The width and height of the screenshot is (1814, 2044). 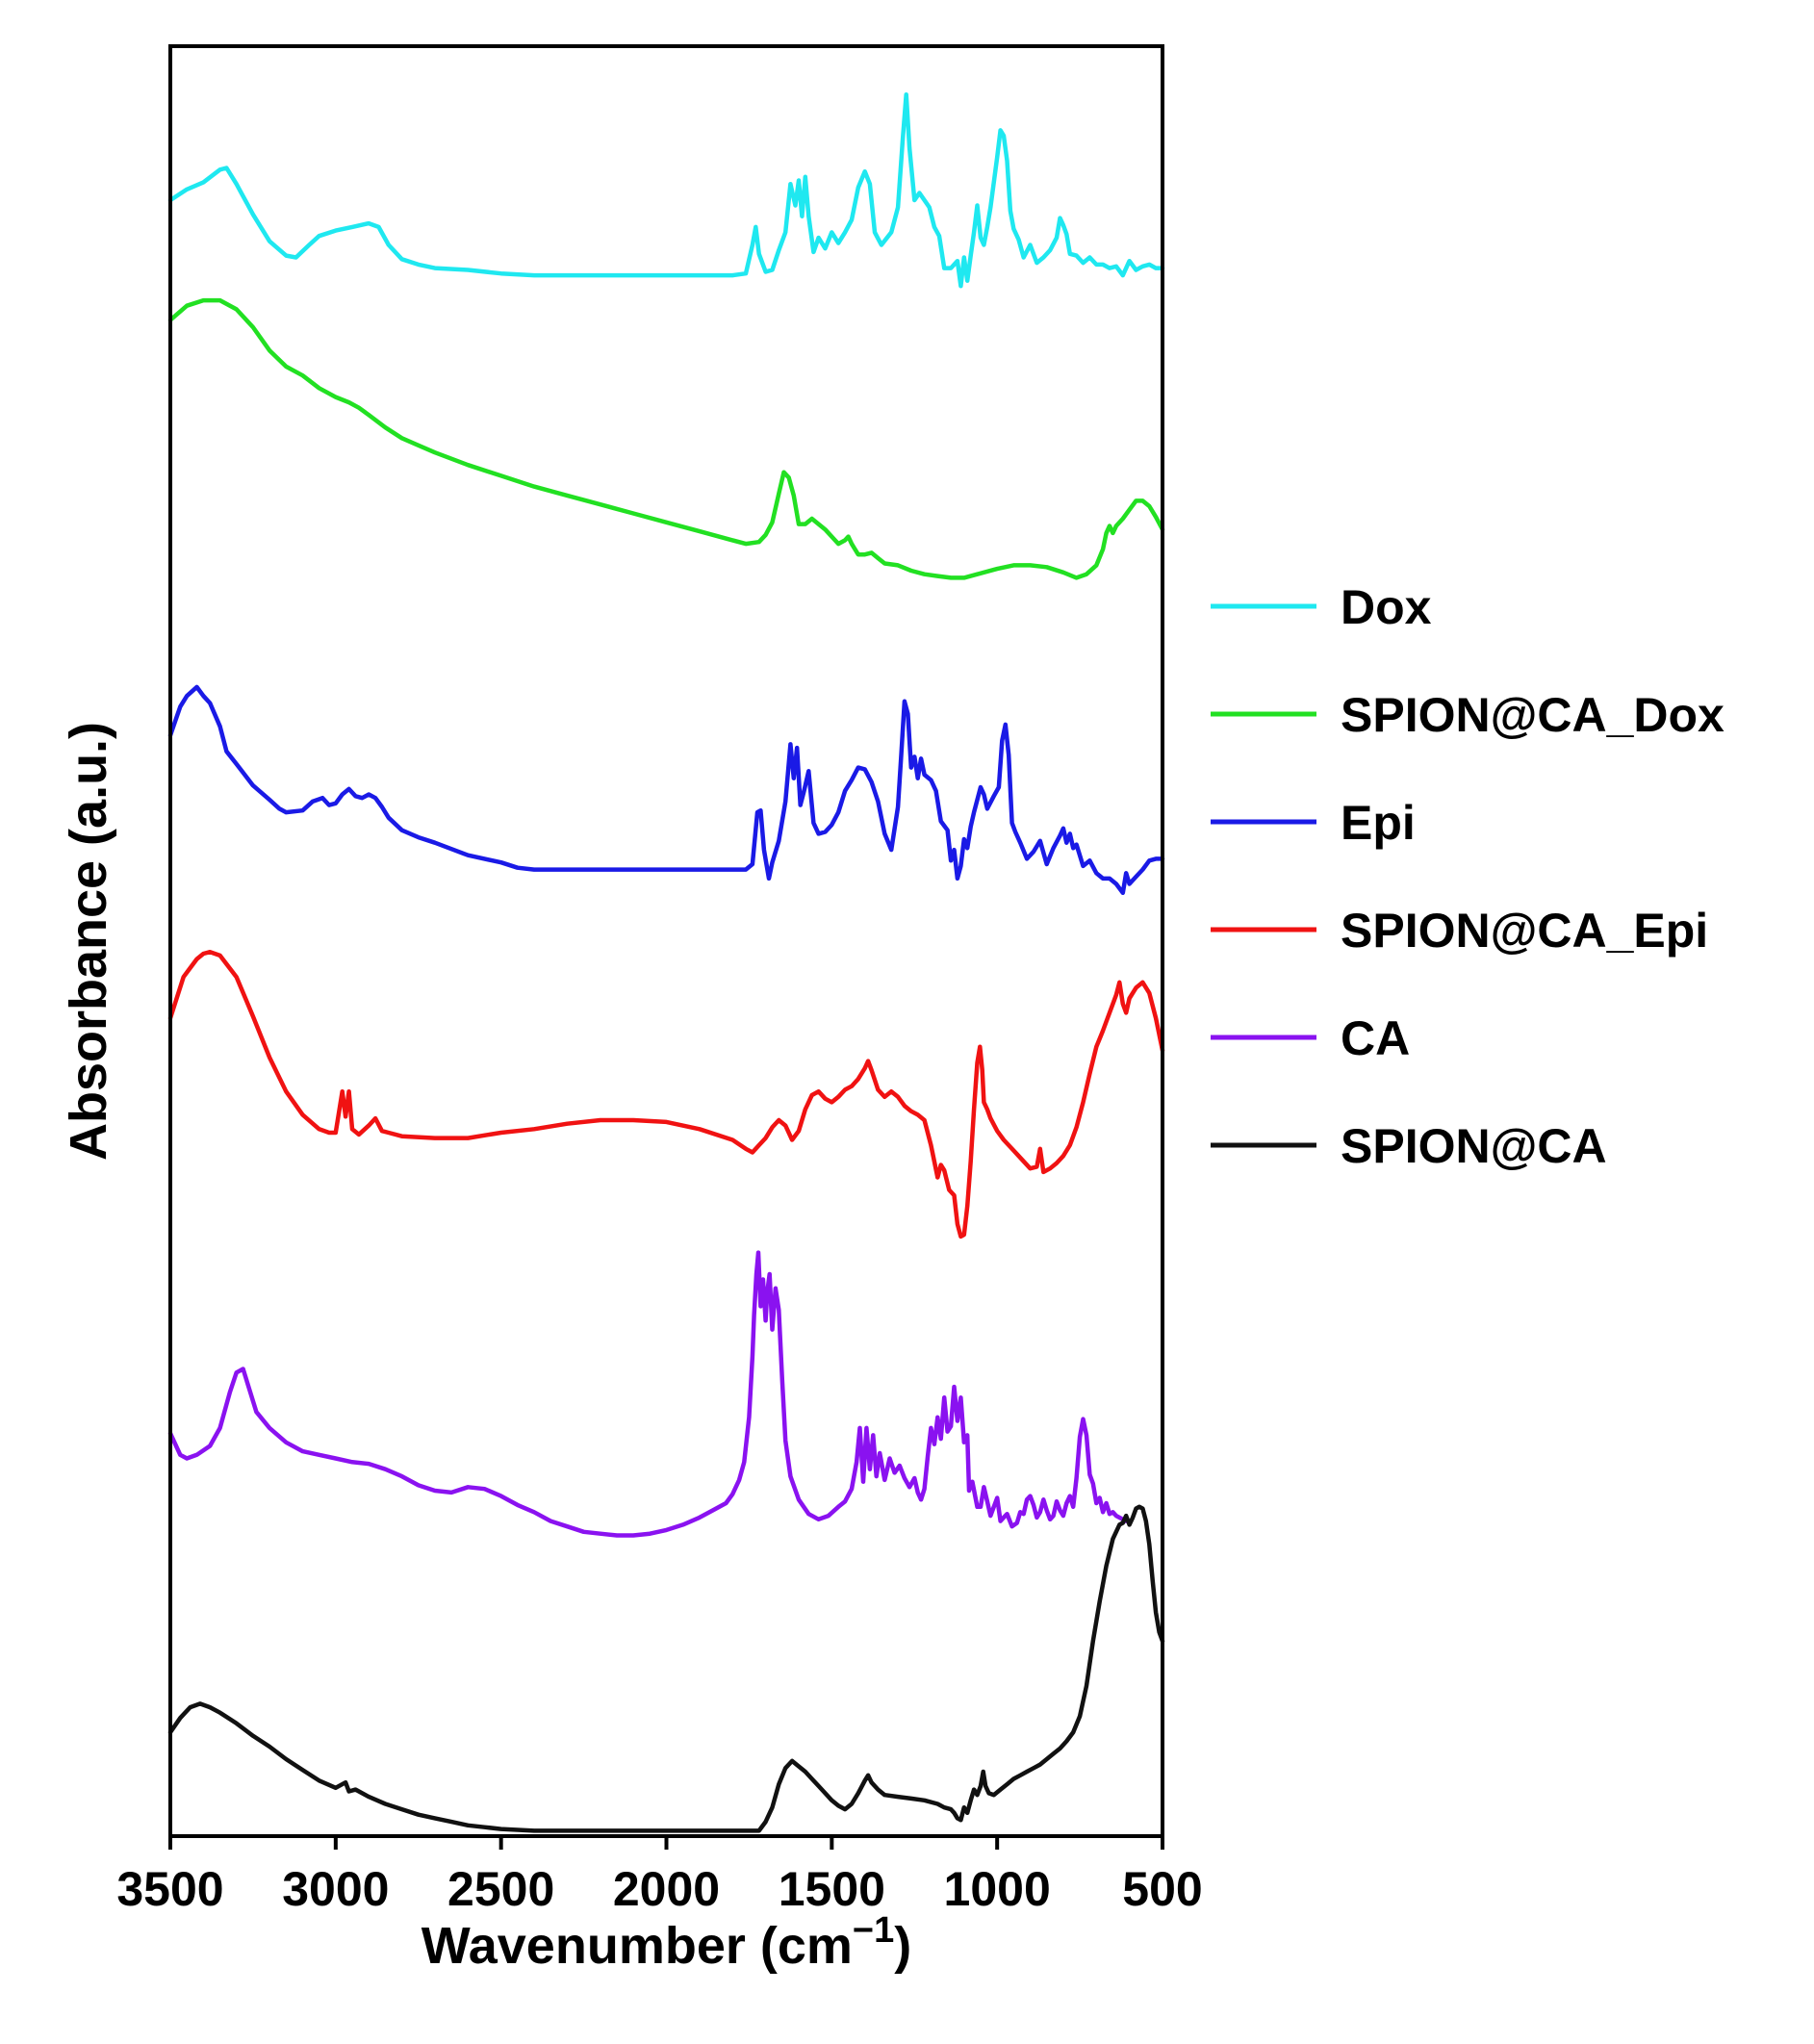 What do you see at coordinates (832, 1889) in the screenshot?
I see `x-tick-label: 1500` at bounding box center [832, 1889].